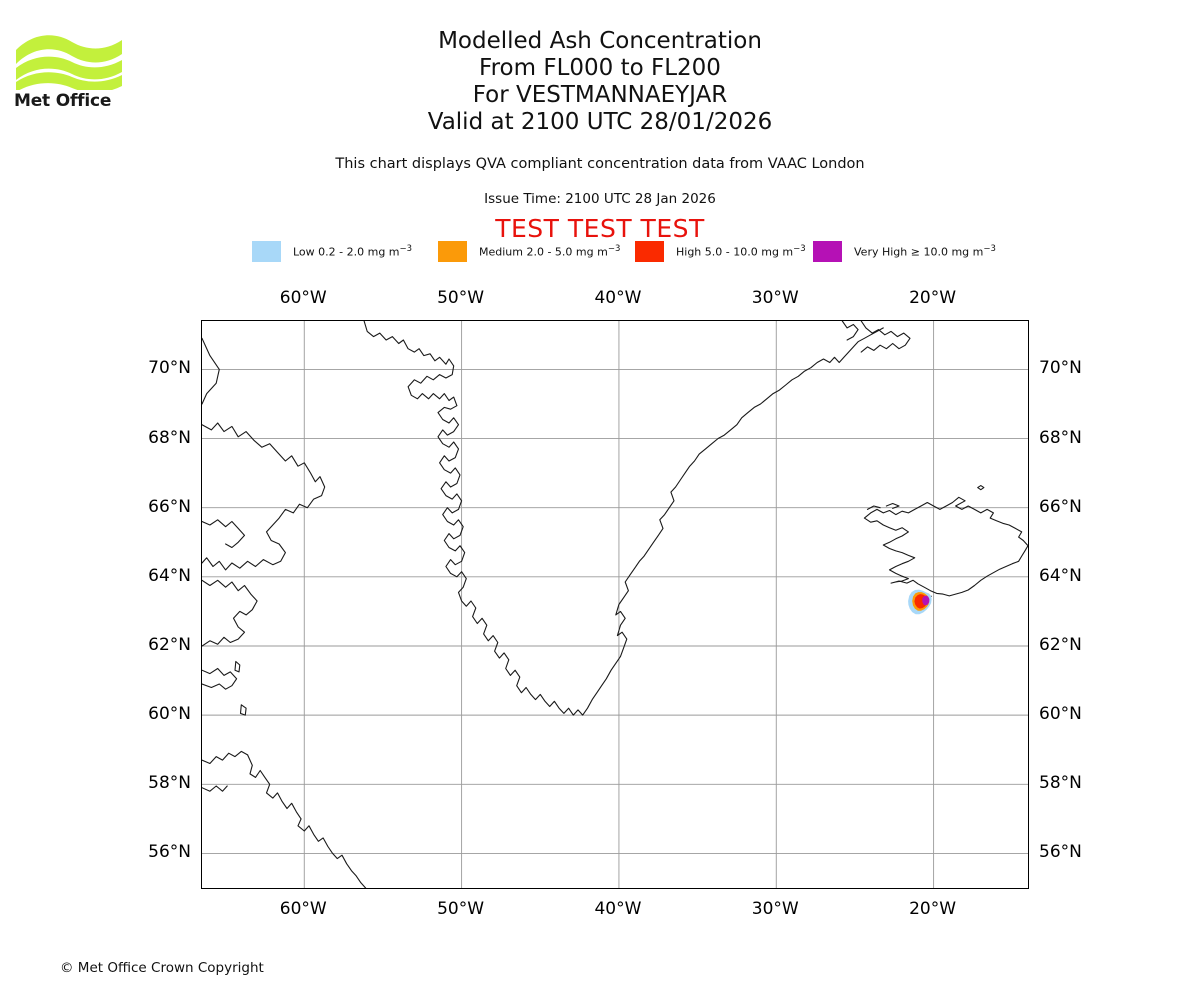 This screenshot has width=1200, height=1000. Describe the element at coordinates (303, 909) in the screenshot. I see `lon-tick-bottom-0: 60°W` at that location.